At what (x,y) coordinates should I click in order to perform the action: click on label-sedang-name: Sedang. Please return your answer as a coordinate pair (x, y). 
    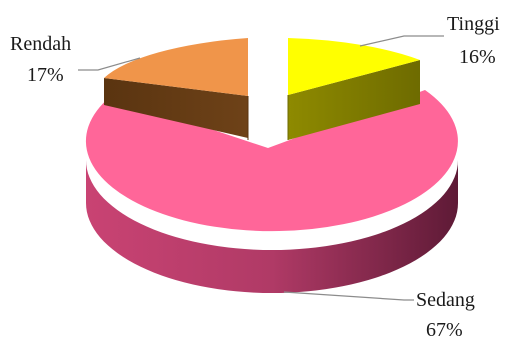
    Looking at the image, I should click on (445, 300).